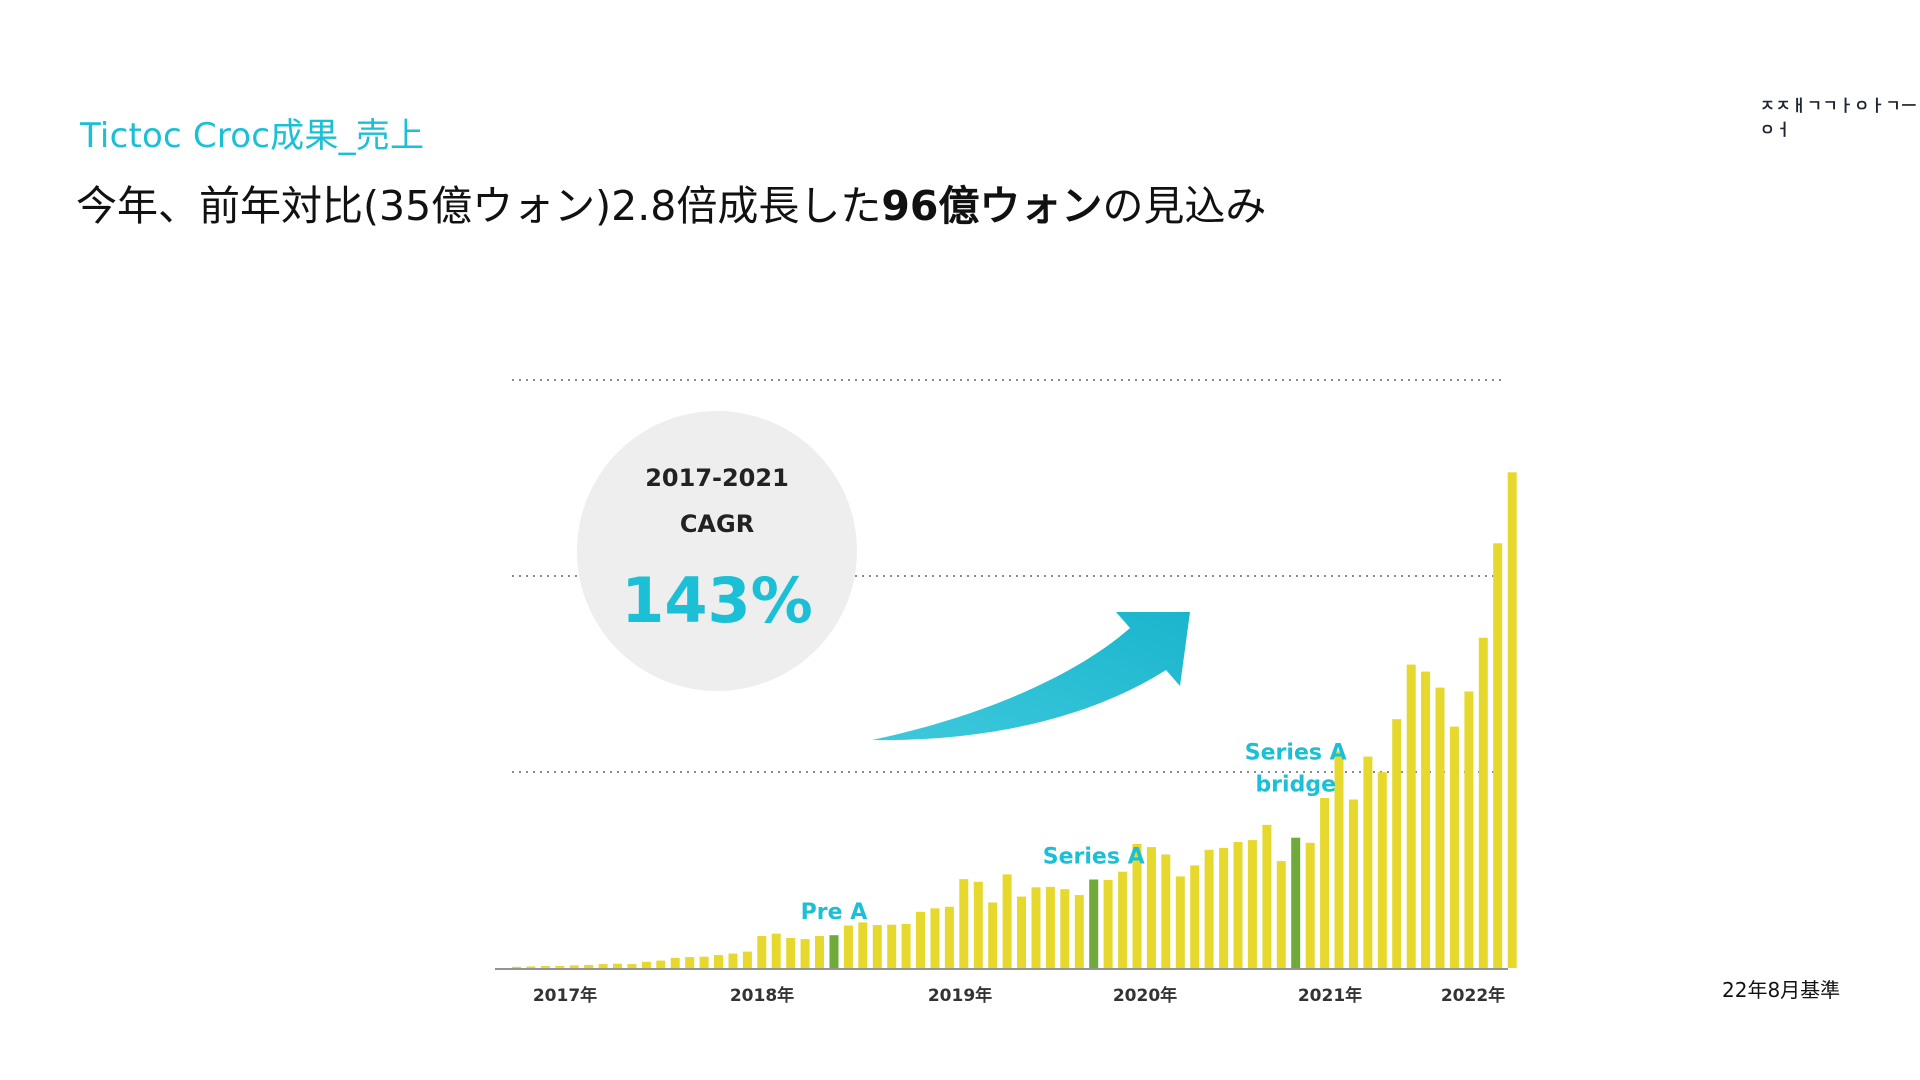 Image resolution: width=1920 pixels, height=1080 pixels. Describe the element at coordinates (834, 912) in the screenshot. I see `funding-label: Pre A` at that location.